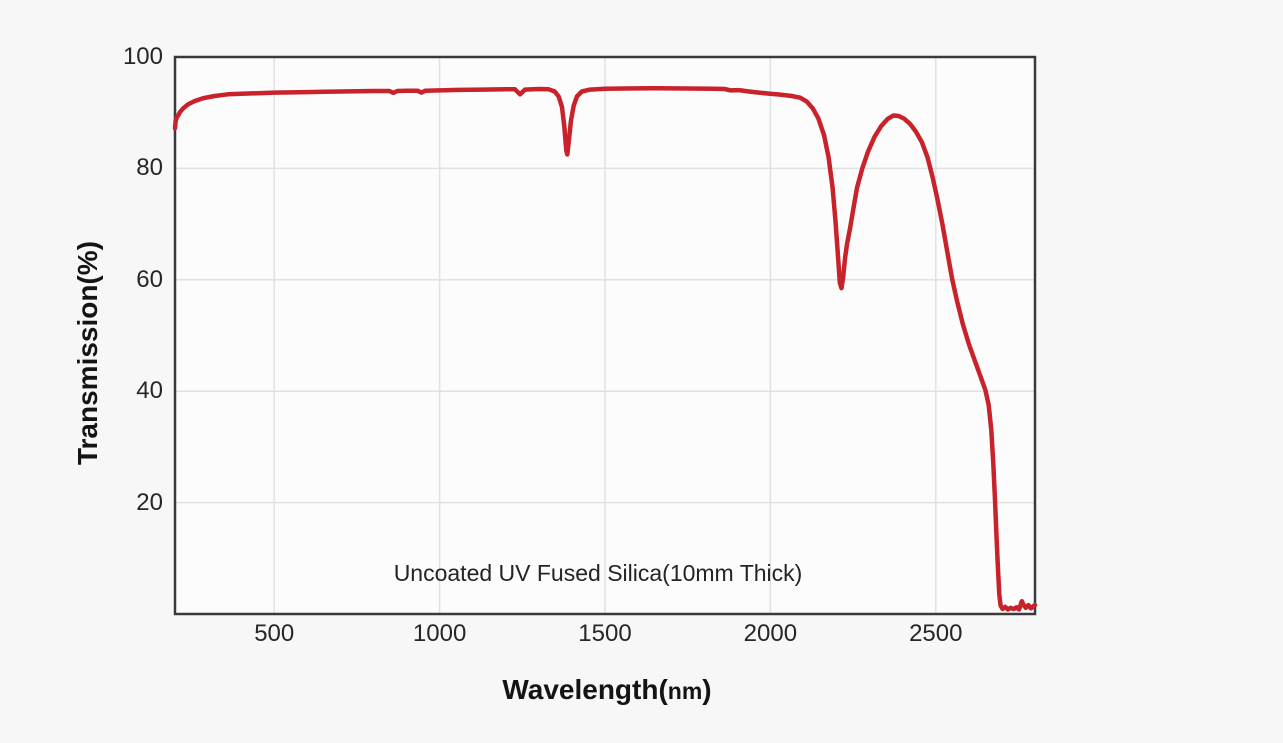 Image resolution: width=1283 pixels, height=743 pixels. I want to click on y-tick-label: 60, so click(149, 279).